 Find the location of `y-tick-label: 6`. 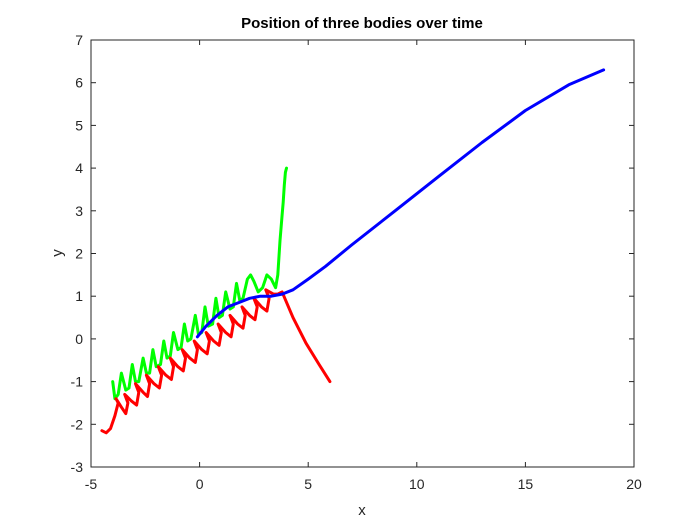

y-tick-label: 6 is located at coordinates (79, 83).